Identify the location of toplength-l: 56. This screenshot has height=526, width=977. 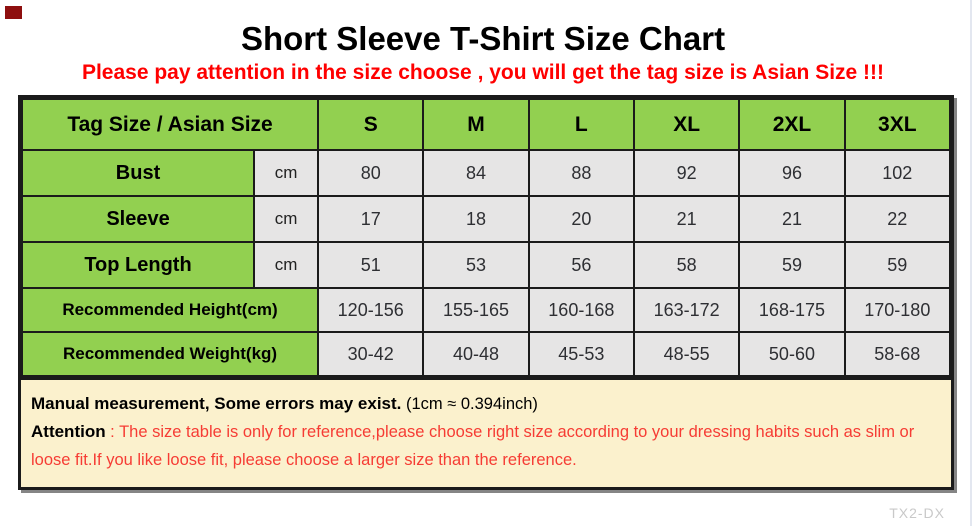
(581, 265).